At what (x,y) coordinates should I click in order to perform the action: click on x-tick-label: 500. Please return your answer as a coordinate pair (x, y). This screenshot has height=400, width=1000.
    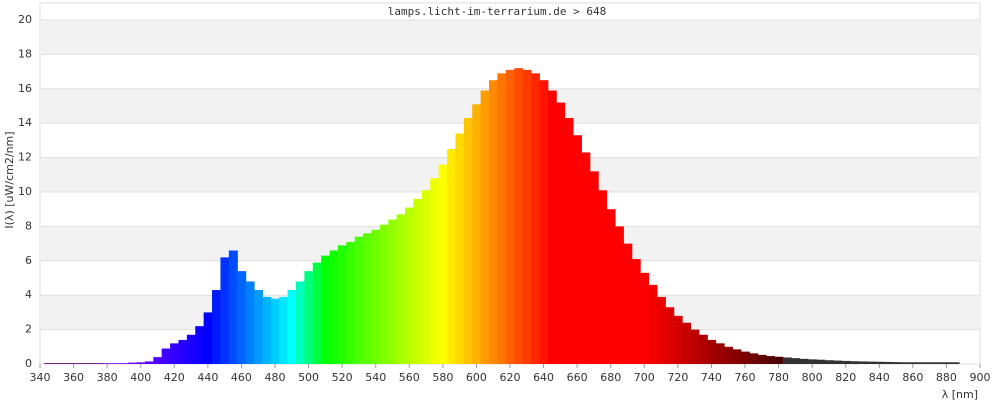
    Looking at the image, I should click on (308, 377).